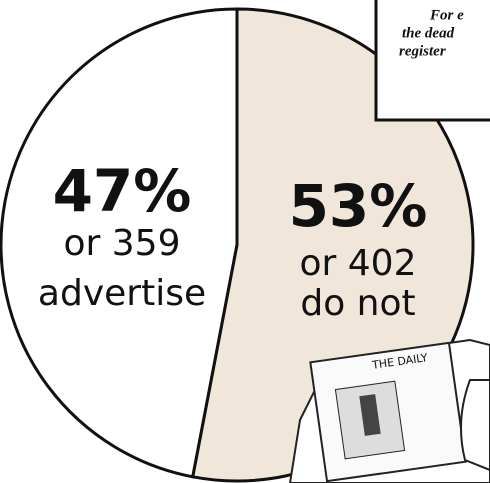  I want to click on count-label: or 402, so click(358, 263).